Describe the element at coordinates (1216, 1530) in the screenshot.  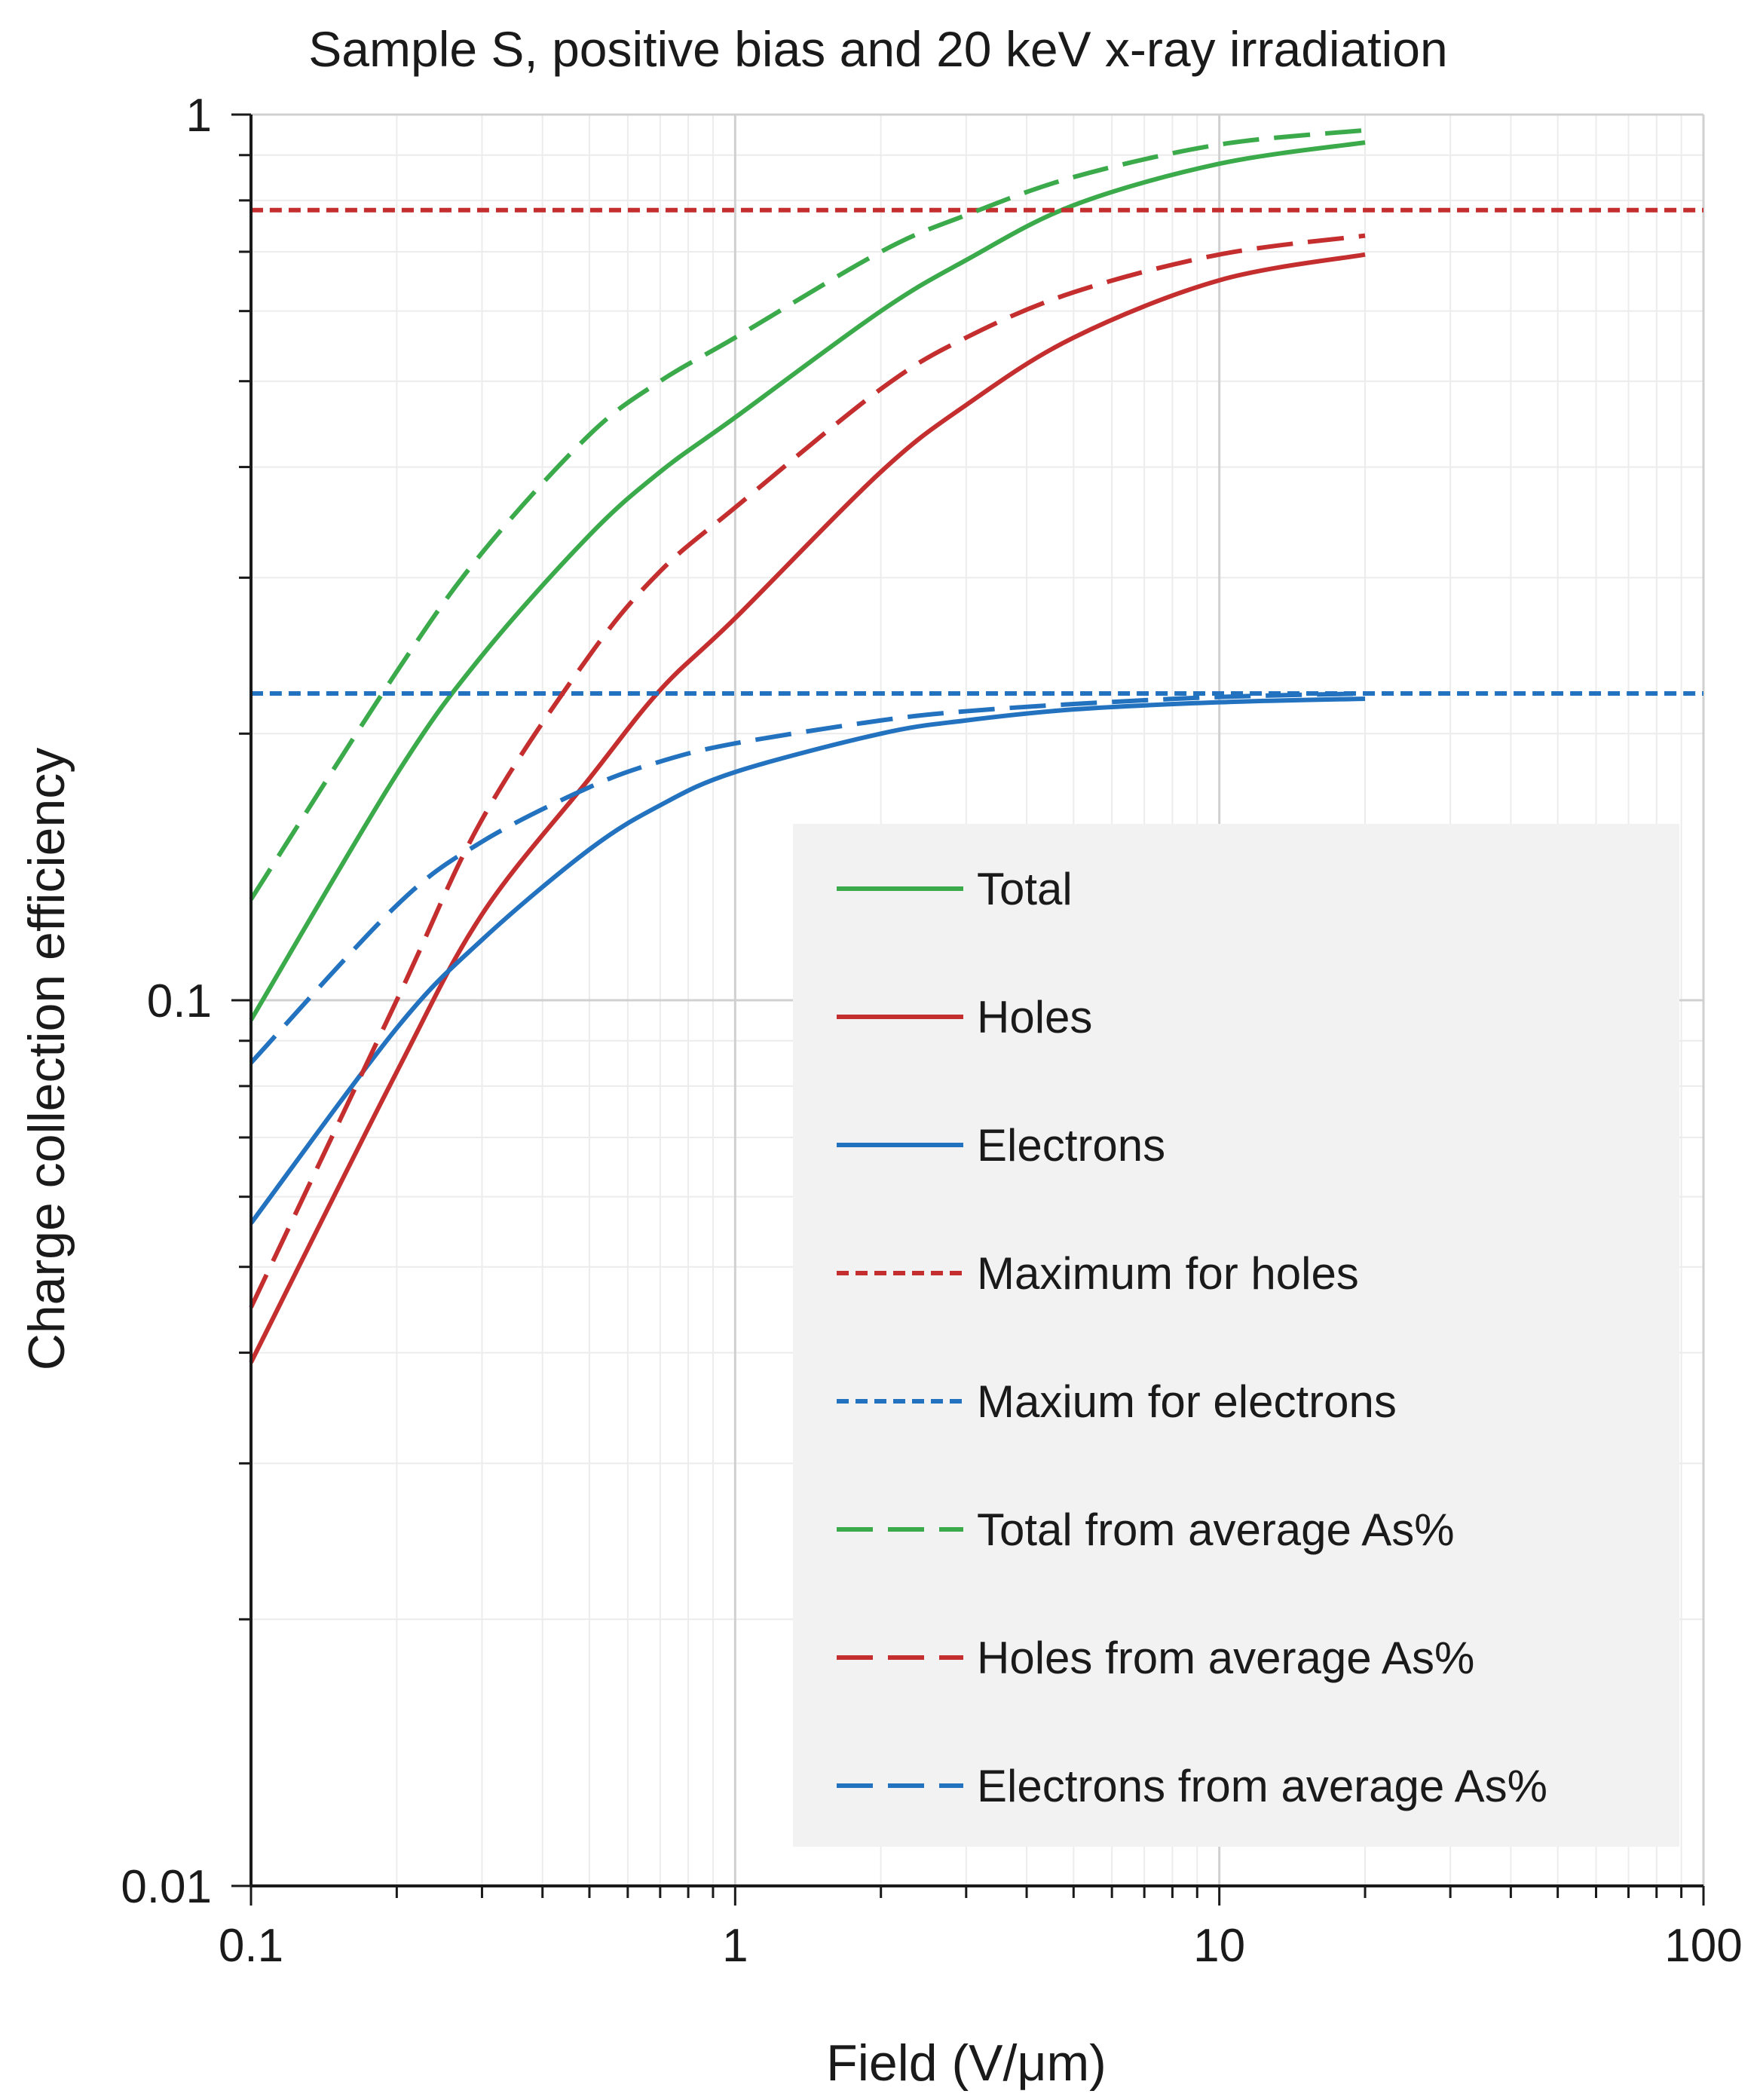
I see `legend-label-total-from-average-as: Total from average As%` at that location.